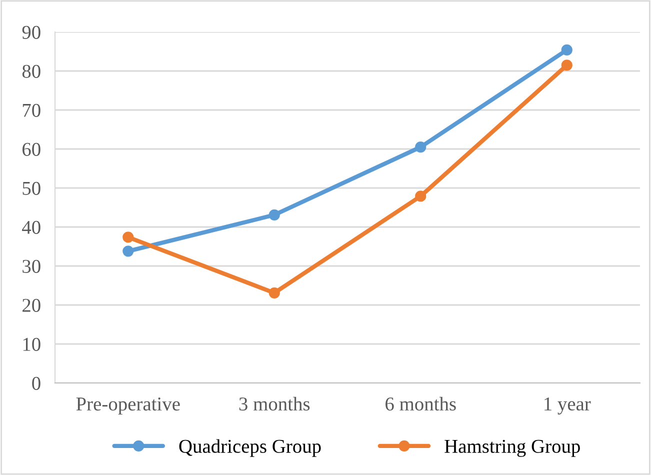 The image size is (651, 475). What do you see at coordinates (31, 188) in the screenshot?
I see `y-tick-label: 50` at bounding box center [31, 188].